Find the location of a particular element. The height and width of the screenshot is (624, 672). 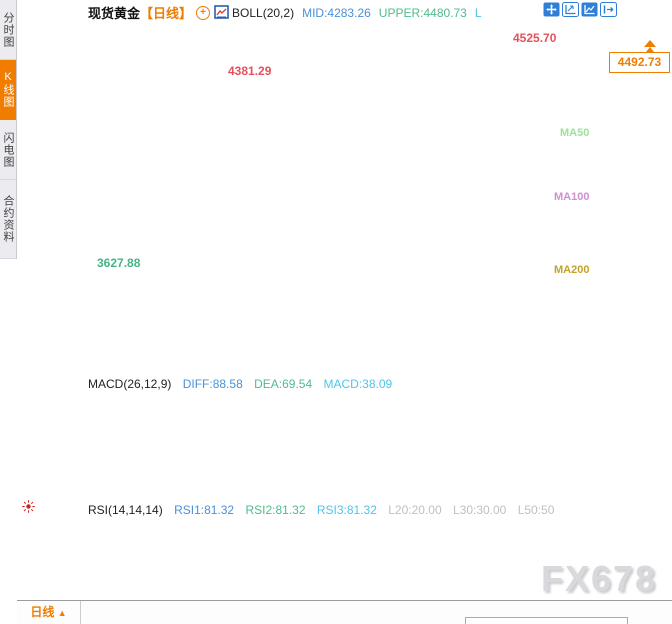

ma50-label: MA50 is located at coordinates (575, 133).